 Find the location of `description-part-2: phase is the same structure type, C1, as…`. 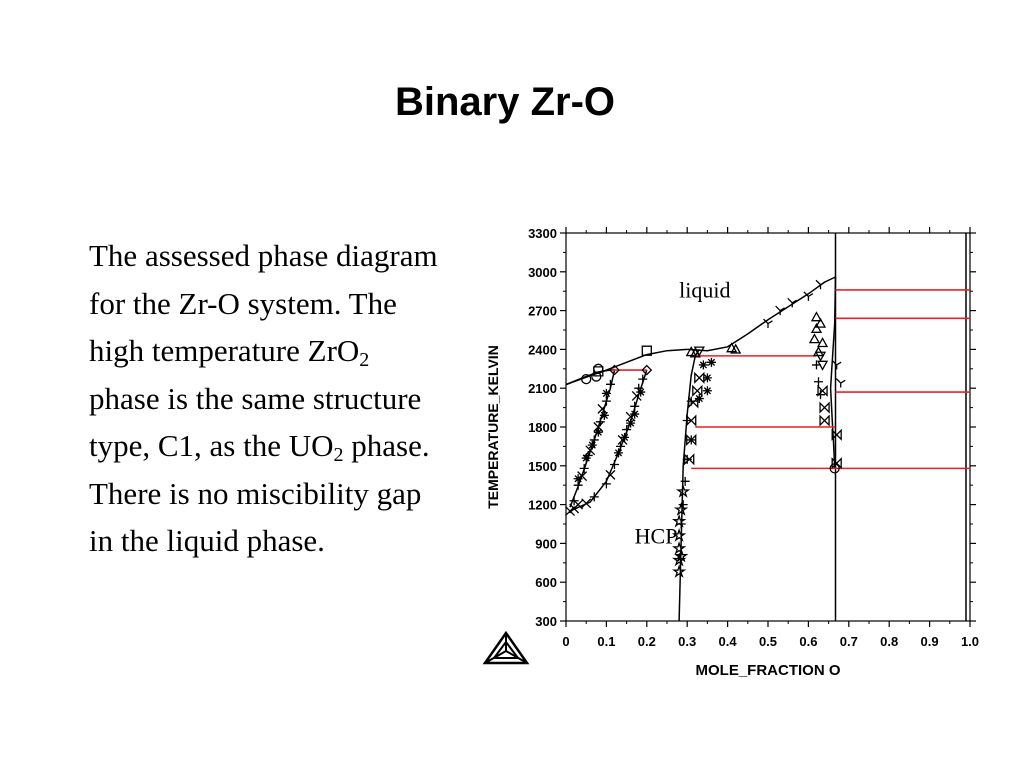

description-part-2: phase is the same structure type, C1, as… is located at coordinates (255, 422).